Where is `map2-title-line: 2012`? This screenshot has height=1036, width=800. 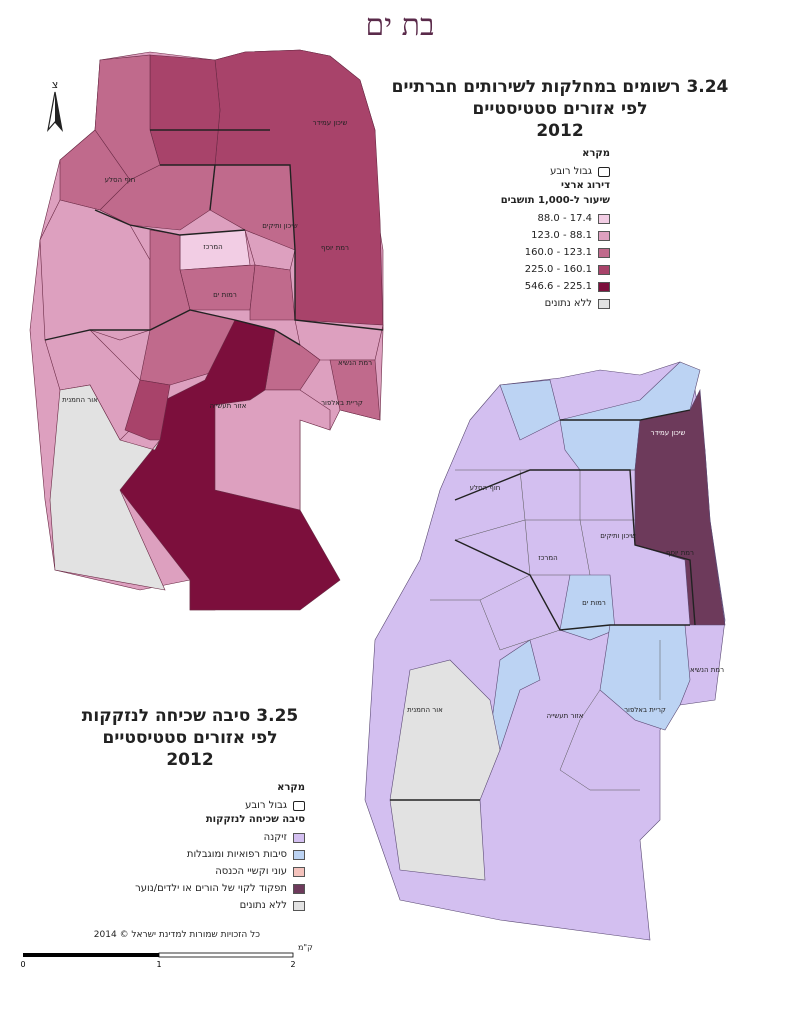 map2-title-line: 2012 is located at coordinates (190, 760).